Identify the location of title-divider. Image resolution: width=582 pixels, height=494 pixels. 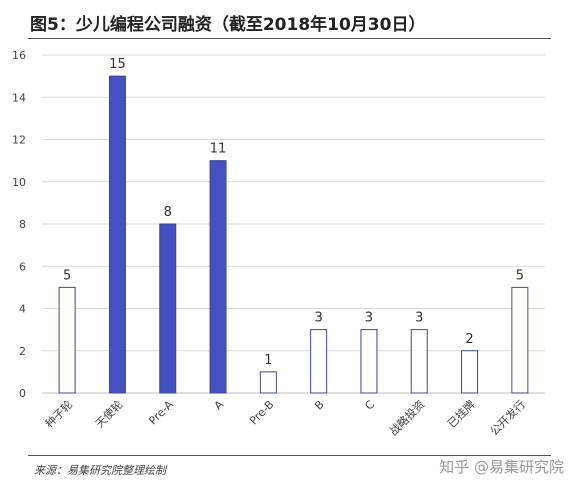
(289, 38).